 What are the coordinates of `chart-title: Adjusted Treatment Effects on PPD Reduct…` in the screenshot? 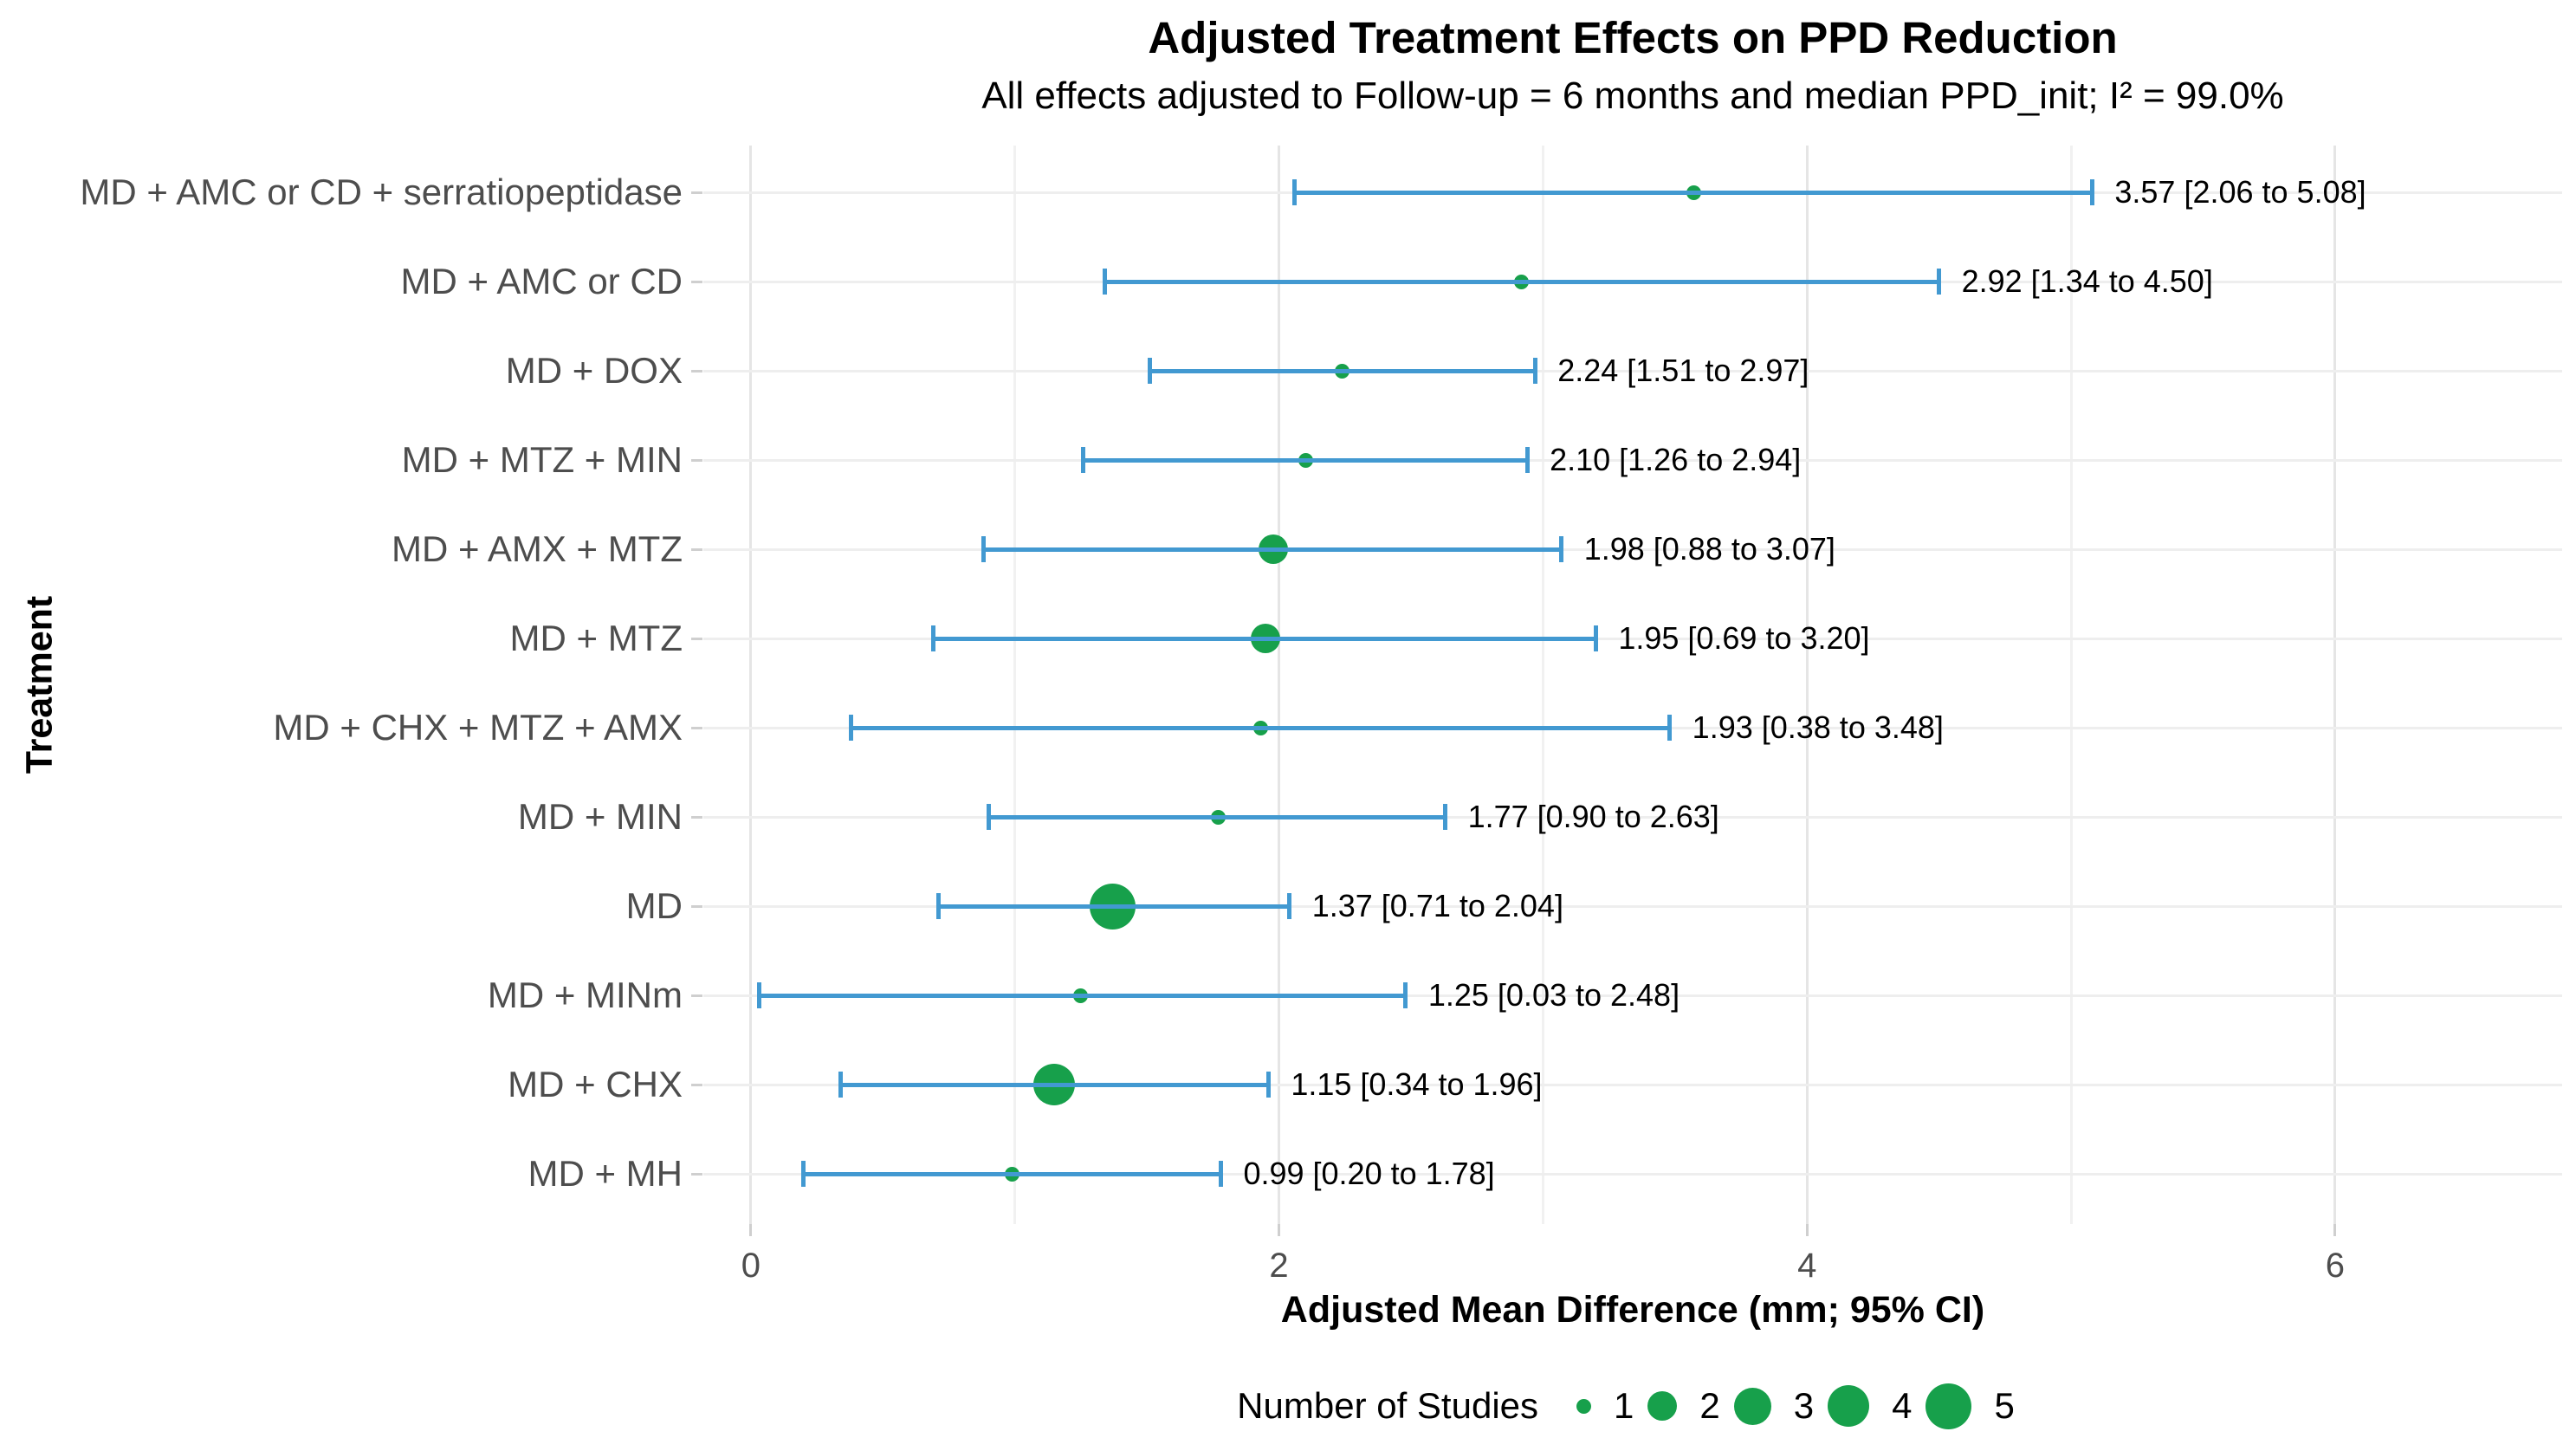 It's located at (1633, 37).